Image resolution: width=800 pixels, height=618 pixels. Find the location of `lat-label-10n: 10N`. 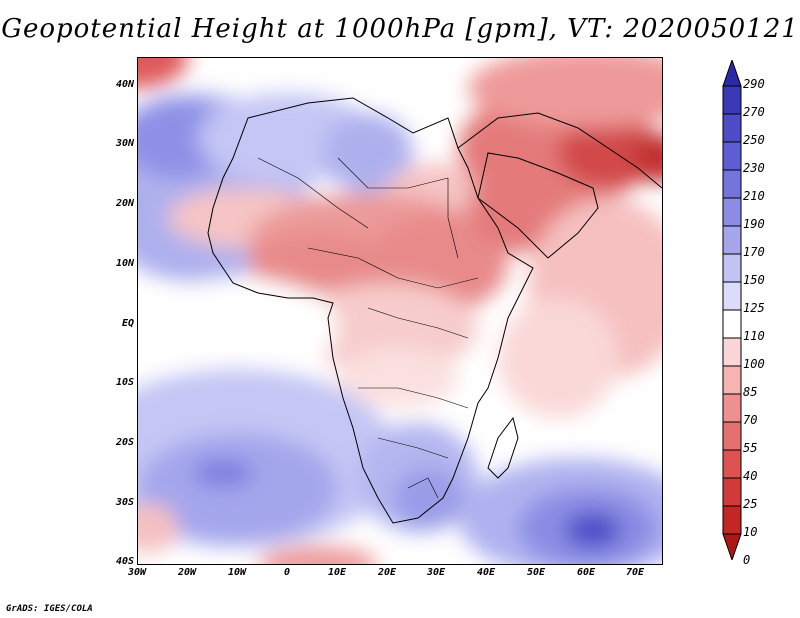

lat-label-10n: 10N is located at coordinates (124, 263).